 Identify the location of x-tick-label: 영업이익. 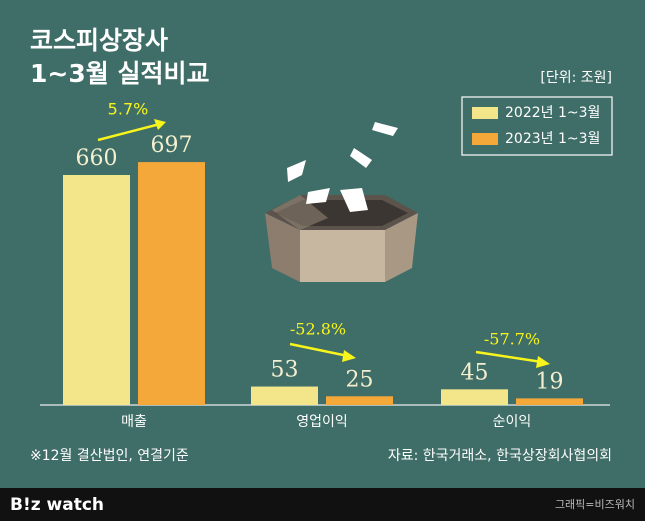
(322, 422).